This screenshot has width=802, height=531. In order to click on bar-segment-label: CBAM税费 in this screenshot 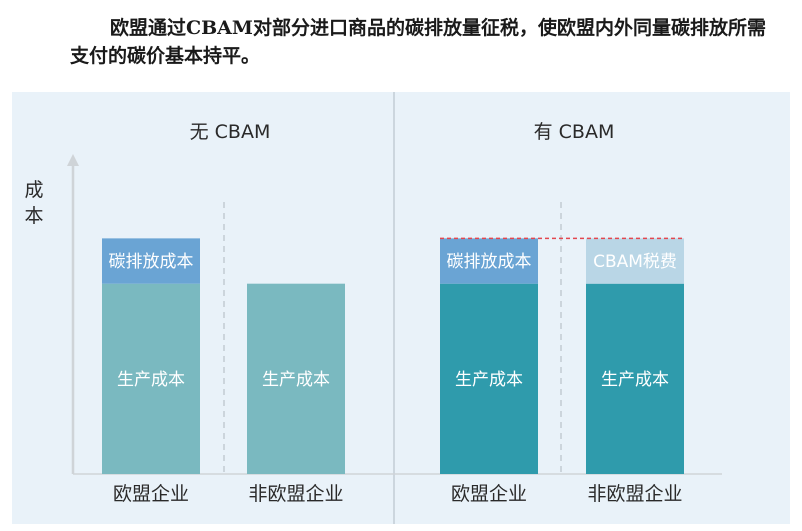, I will do `click(635, 262)`.